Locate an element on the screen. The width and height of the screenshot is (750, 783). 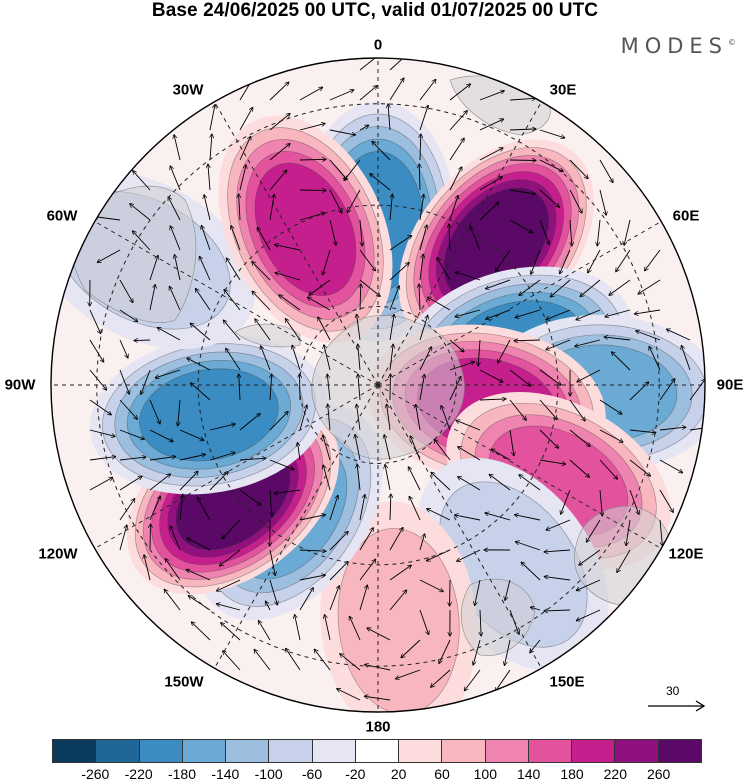
lon-label-60e: 60E is located at coordinates (686, 216).